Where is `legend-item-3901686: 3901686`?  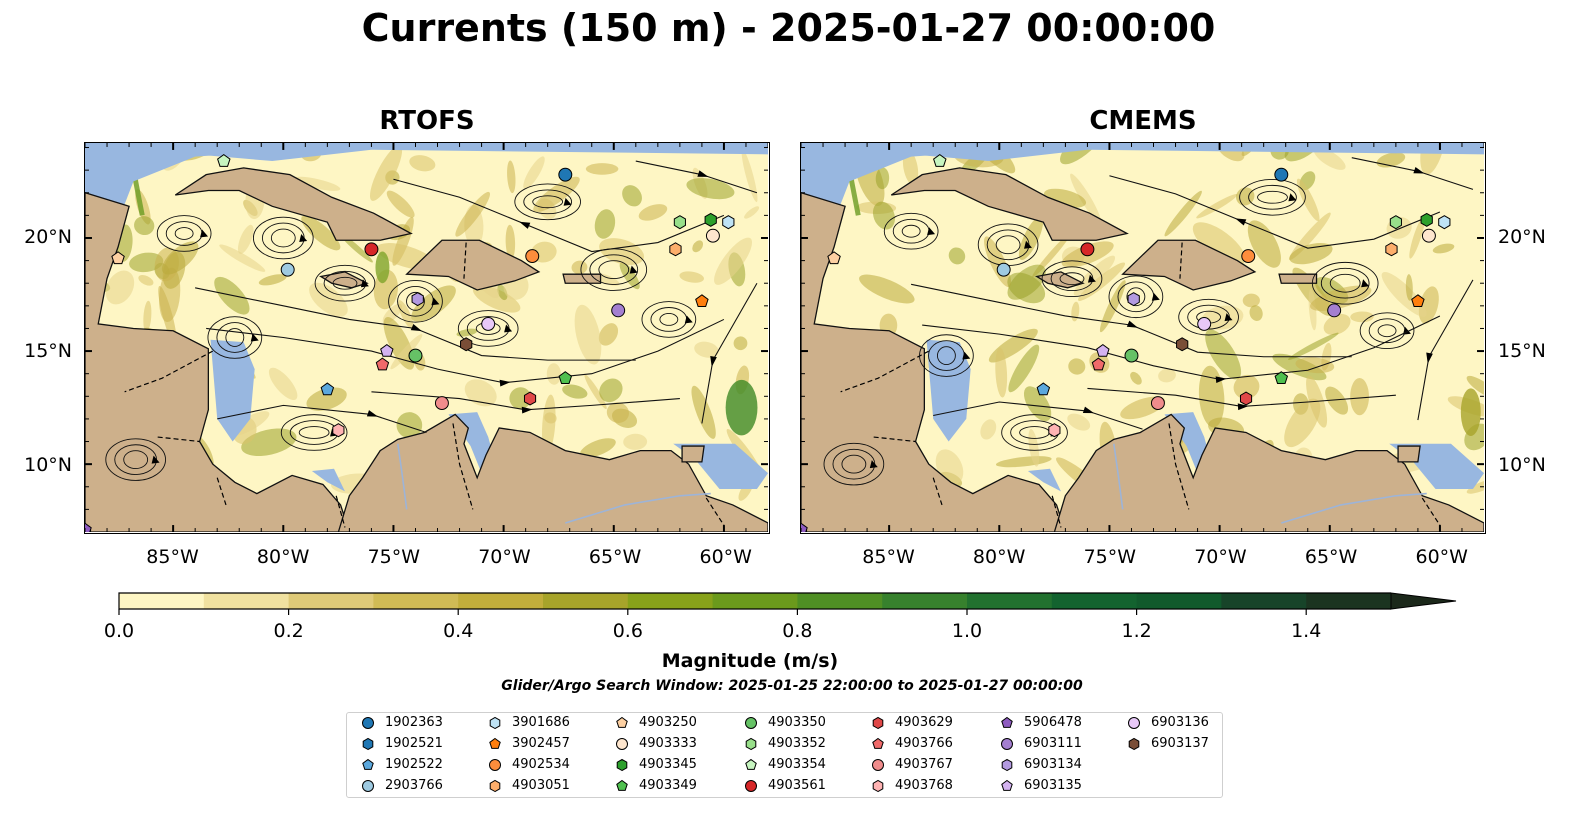
legend-item-3901686: 3901686 is located at coordinates (529, 722).